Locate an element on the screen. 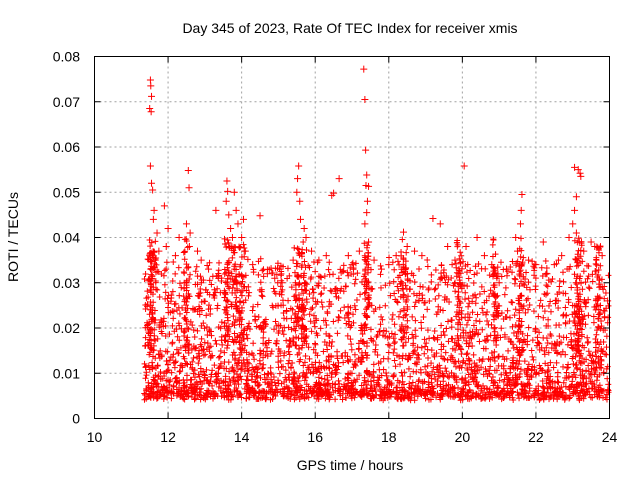 Image resolution: width=640 pixels, height=480 pixels. y-tick-label: 0.04 is located at coordinates (66, 238).